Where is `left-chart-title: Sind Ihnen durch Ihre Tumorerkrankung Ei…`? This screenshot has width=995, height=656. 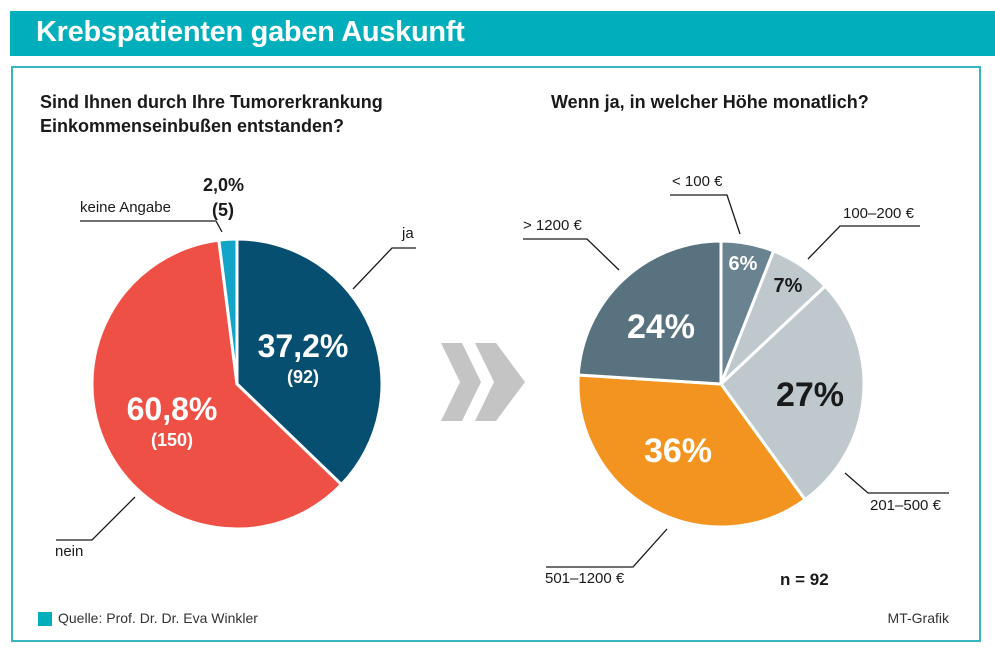
left-chart-title: Sind Ihnen durch Ihre Tumorerkrankung Ei… is located at coordinates (211, 114).